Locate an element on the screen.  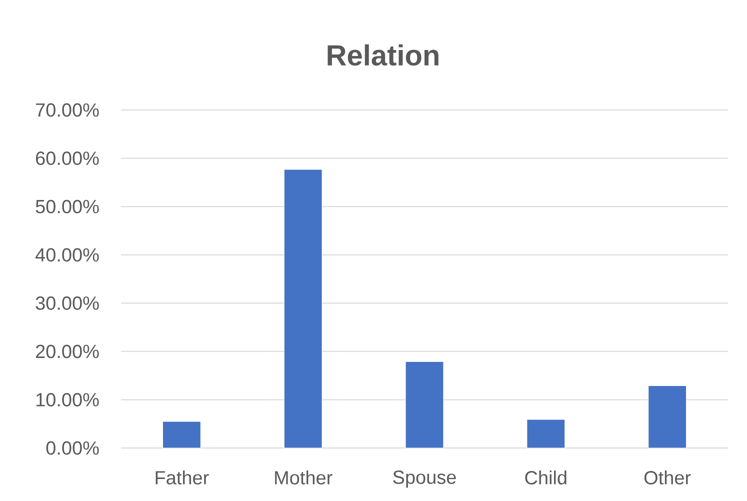
x-tick-label: Father is located at coordinates (182, 477).